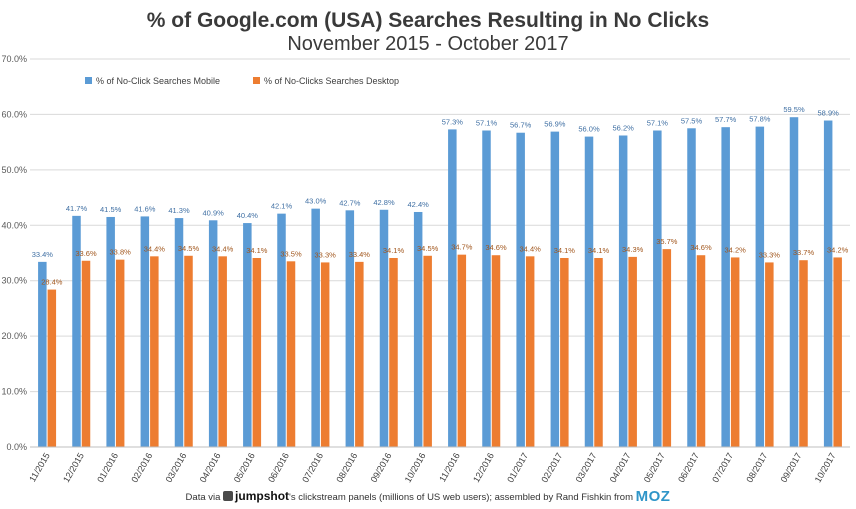 This screenshot has width=856, height=509. What do you see at coordinates (43, 254) in the screenshot?
I see `data-label-mobile: 33.4%` at bounding box center [43, 254].